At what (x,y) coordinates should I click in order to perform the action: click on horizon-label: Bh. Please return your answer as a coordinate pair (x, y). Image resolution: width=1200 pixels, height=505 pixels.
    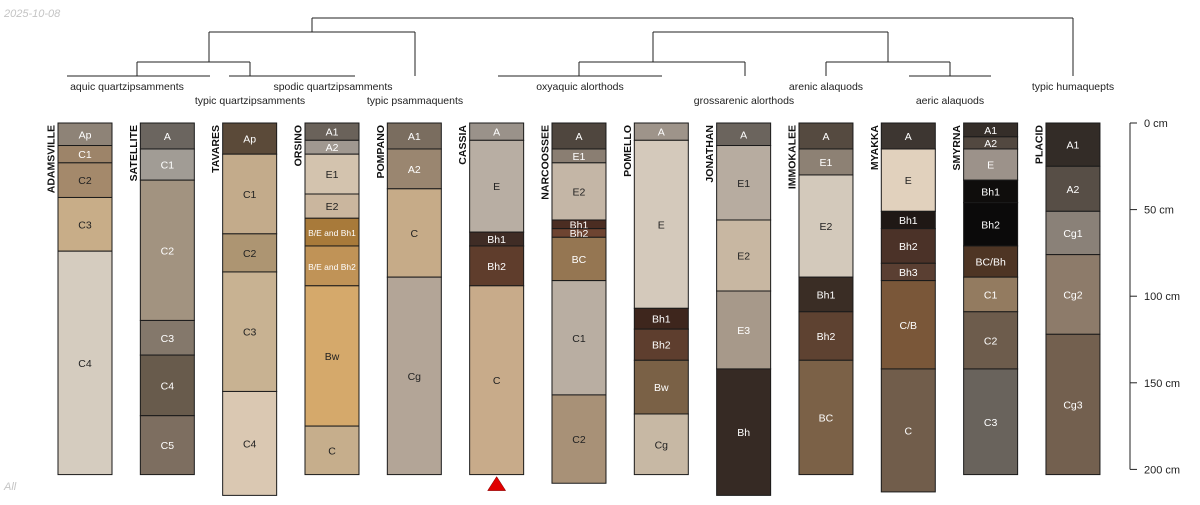
    Looking at the image, I should click on (743, 433).